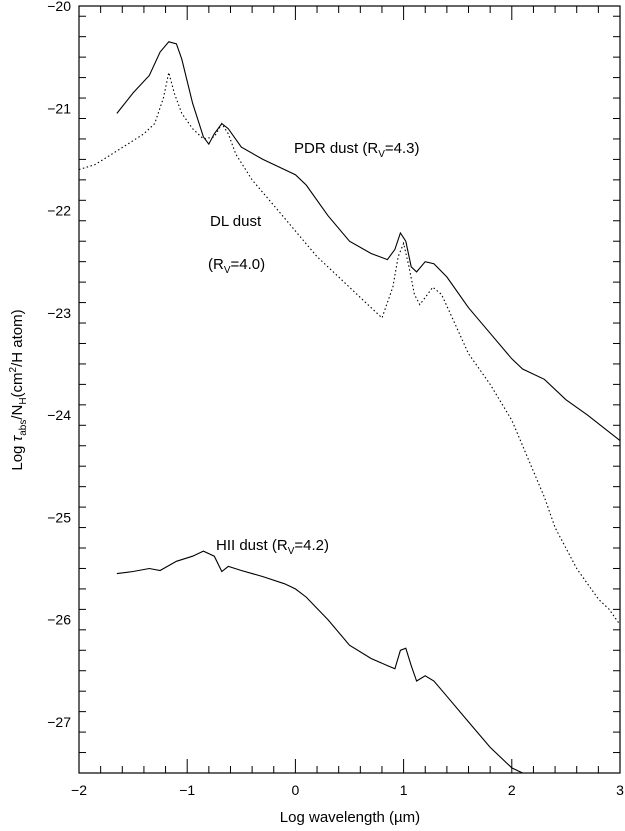 The image size is (625, 831). Describe the element at coordinates (248, 264) in the screenshot. I see `annotation-dl-post: =4.0)` at that location.